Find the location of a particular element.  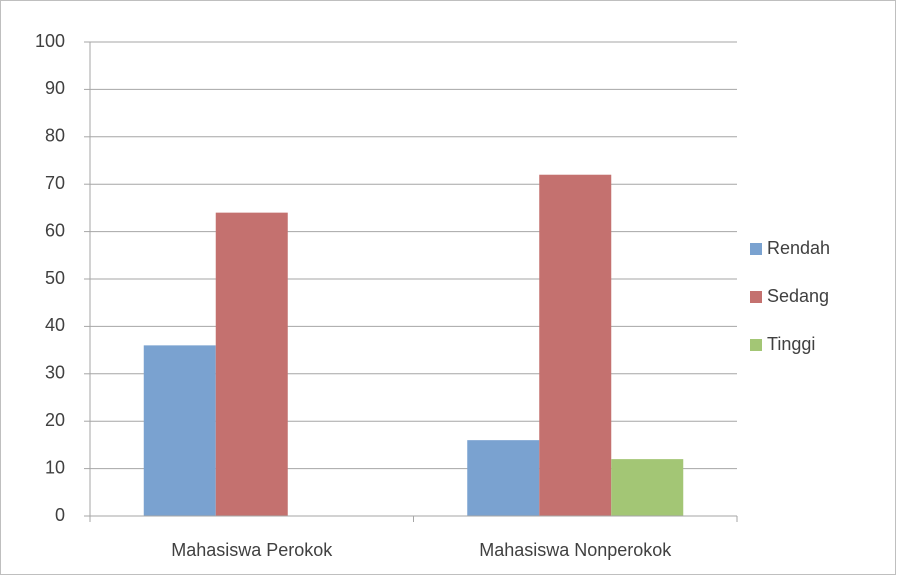

y-tick-label: 0 is located at coordinates (60, 515).